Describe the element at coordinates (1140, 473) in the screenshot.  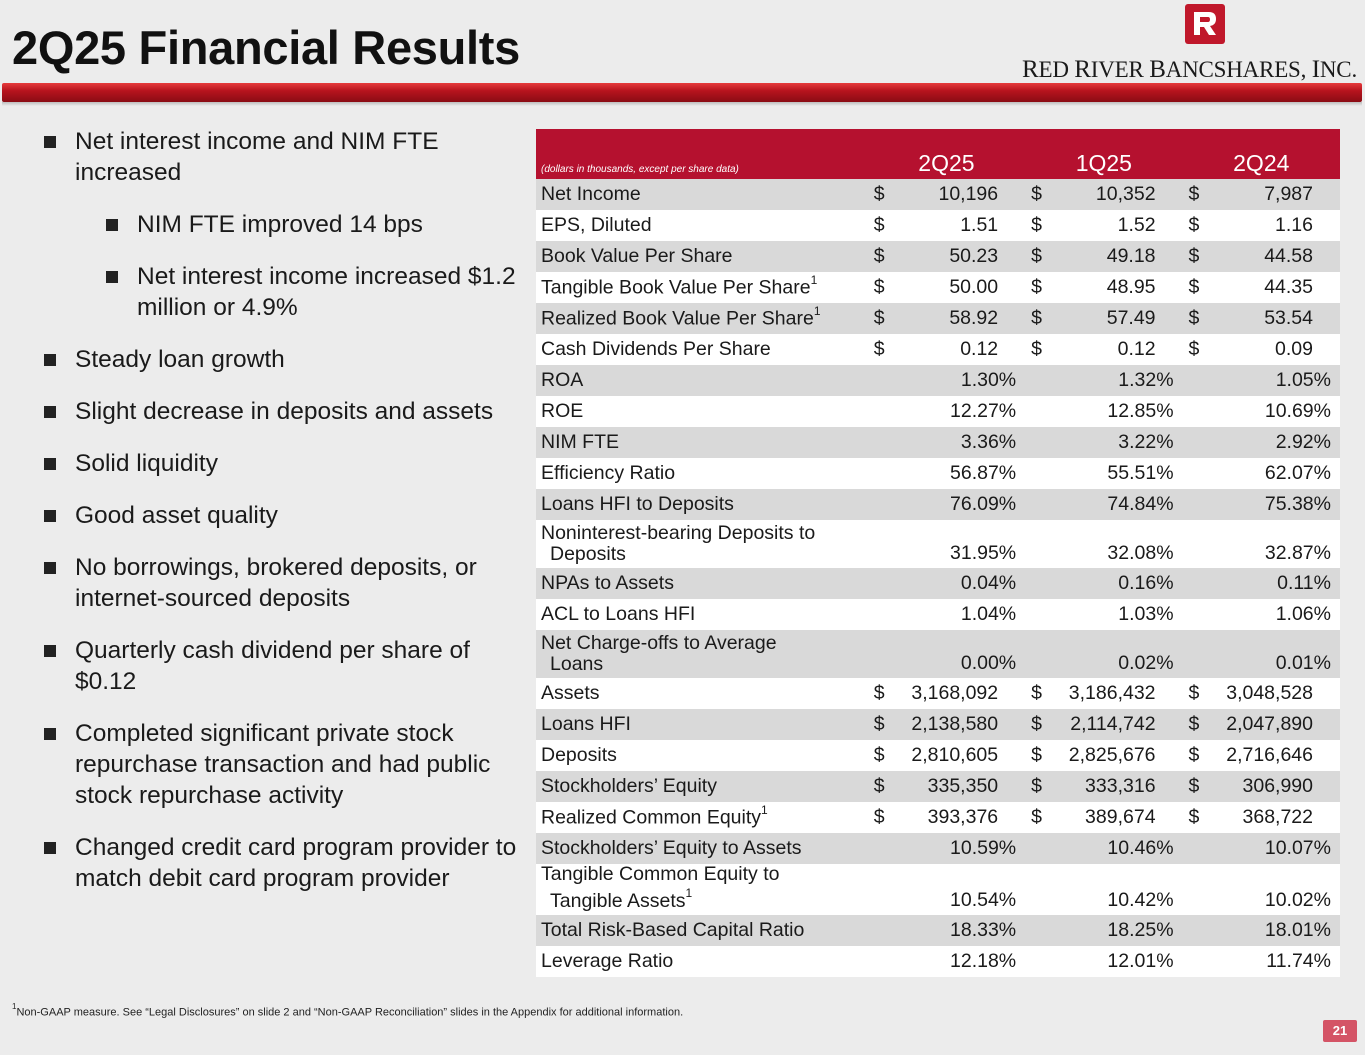
I see `cell-value: 55.51%` at that location.